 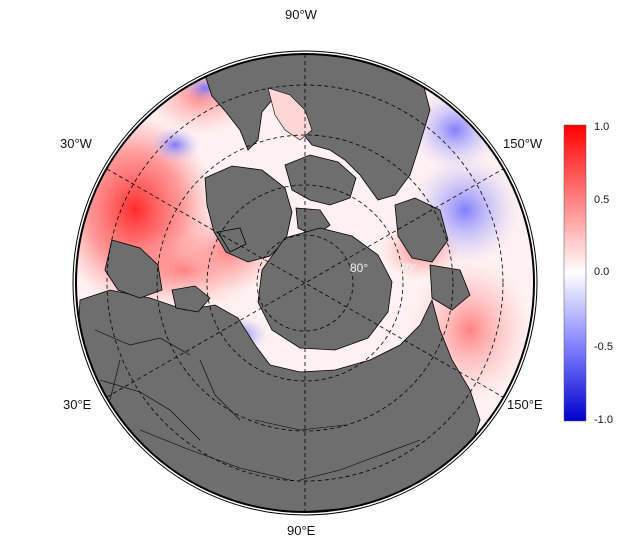 I want to click on colorbar-tick: 0.0, so click(x=602, y=272).